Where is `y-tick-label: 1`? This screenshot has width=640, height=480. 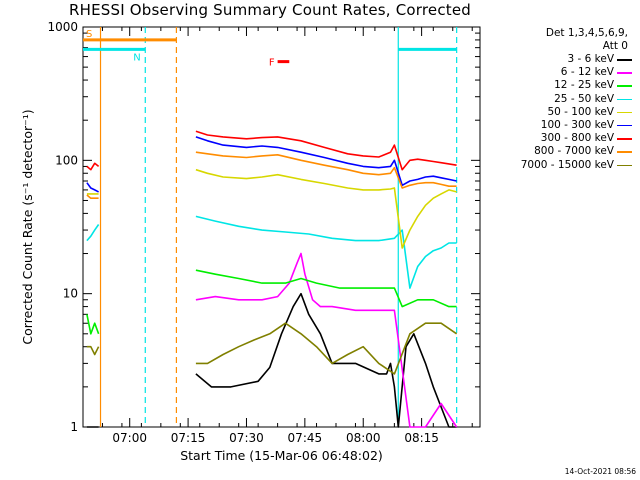 y-tick-label: 1 is located at coordinates (74, 427).